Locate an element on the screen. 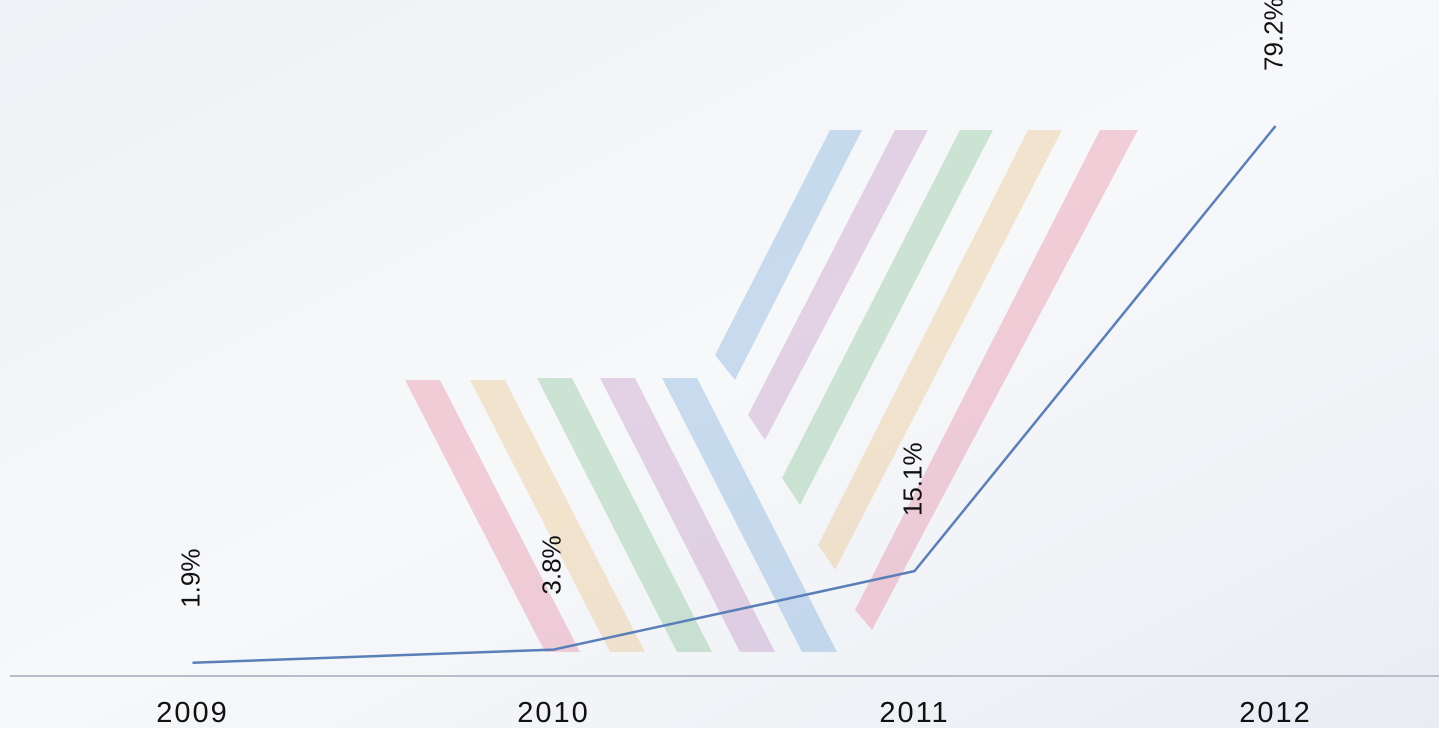 This screenshot has height=733, width=1439. x-tick-label: 2011 is located at coordinates (914, 712).